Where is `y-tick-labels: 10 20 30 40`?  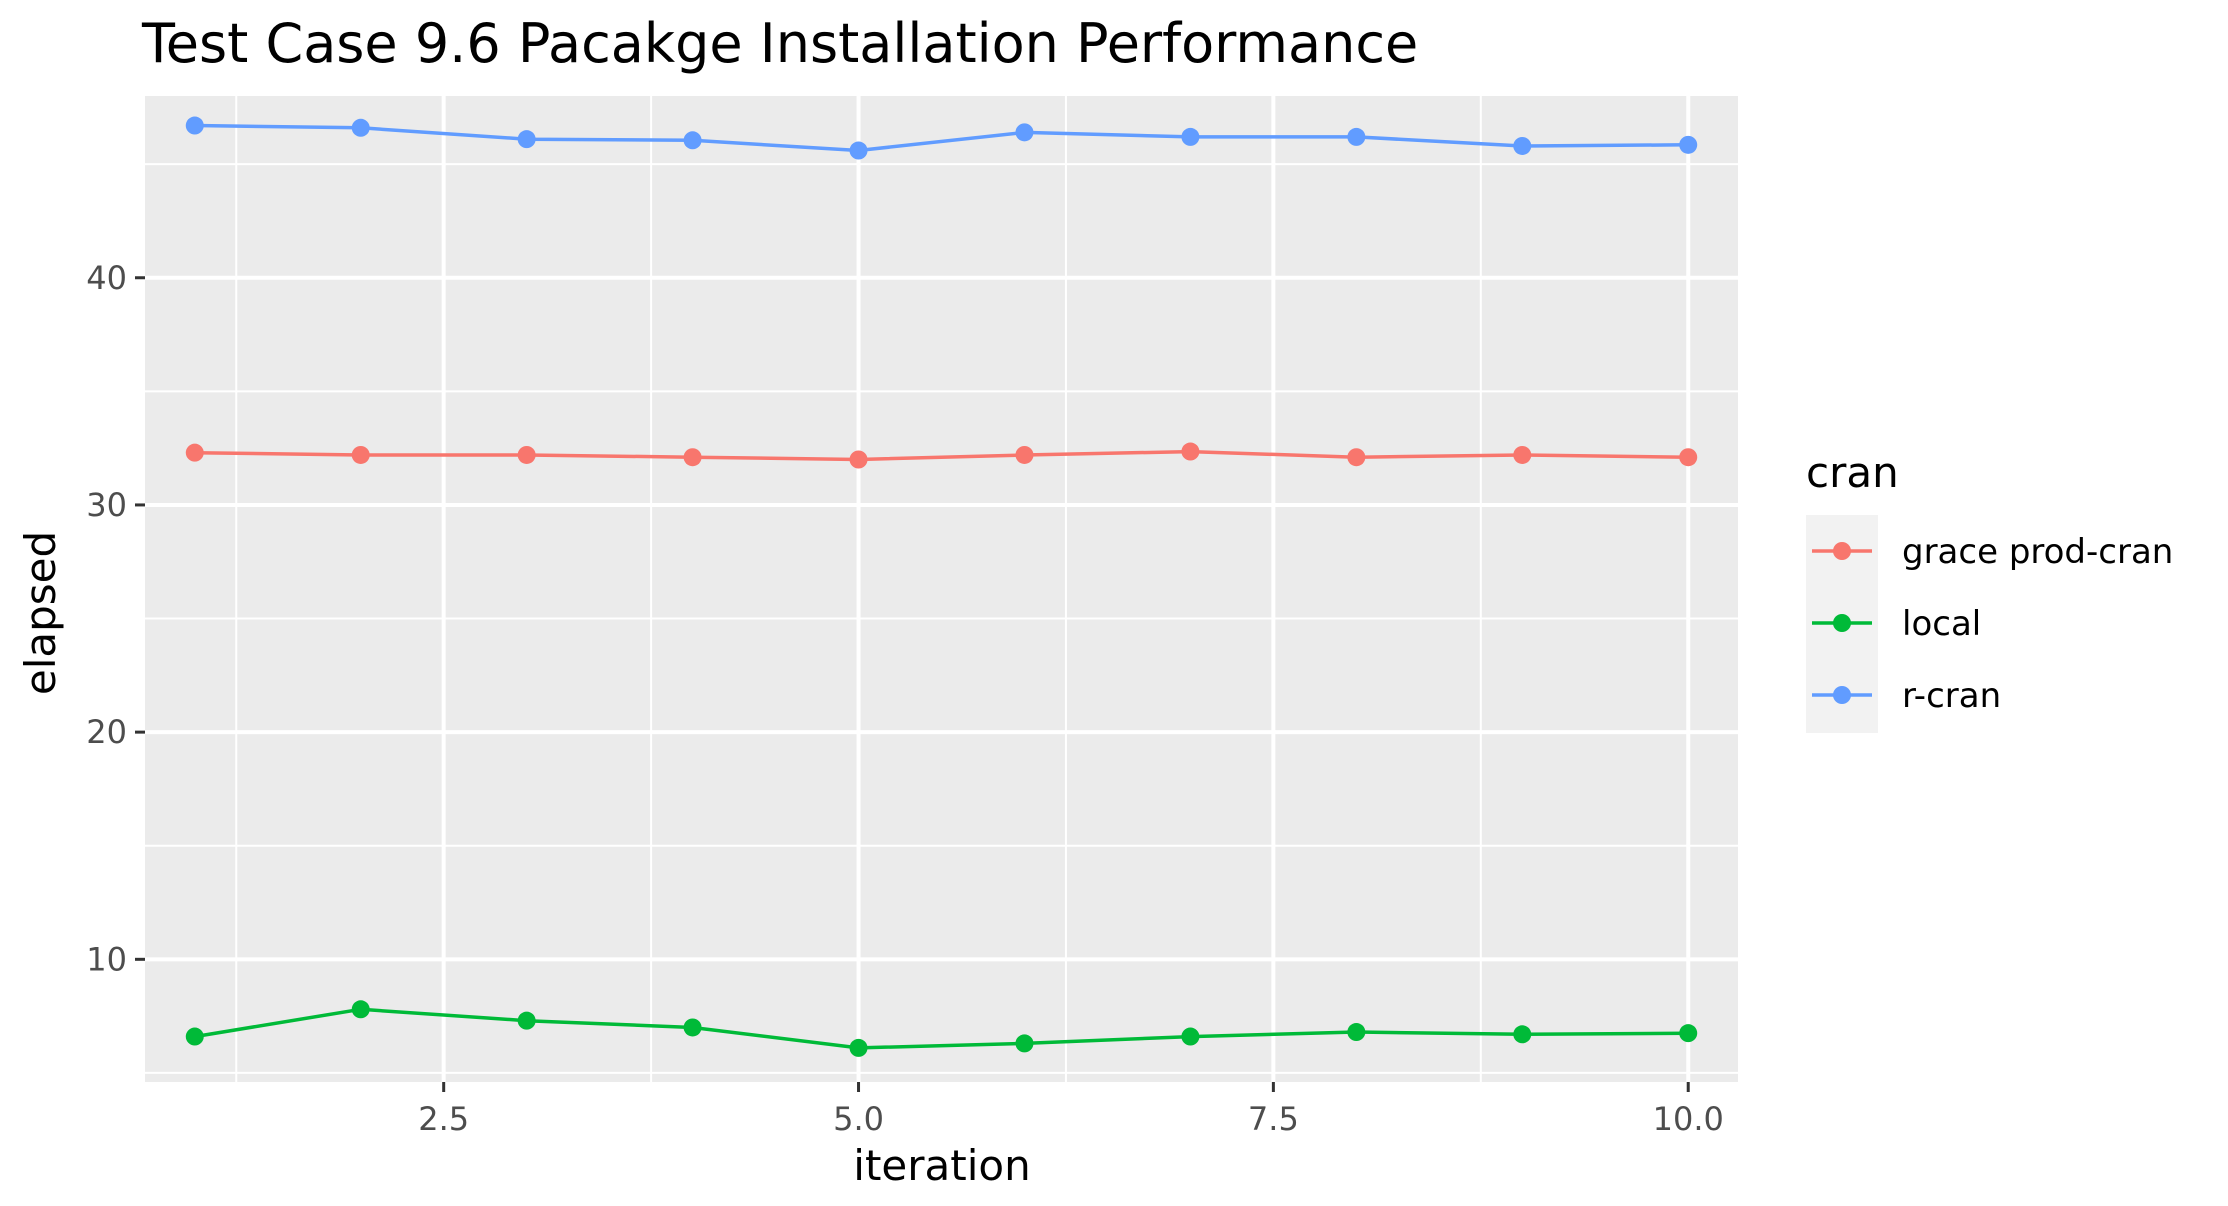 y-tick-labels: 10 20 30 40 is located at coordinates (106, 619).